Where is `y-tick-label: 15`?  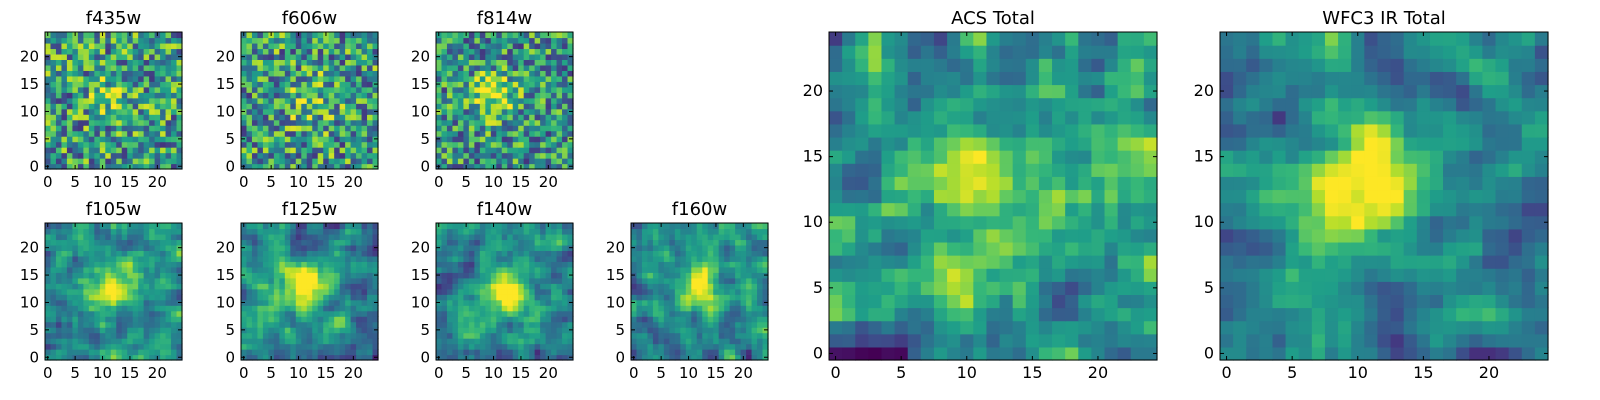 y-tick-label: 15 is located at coordinates (615, 275).